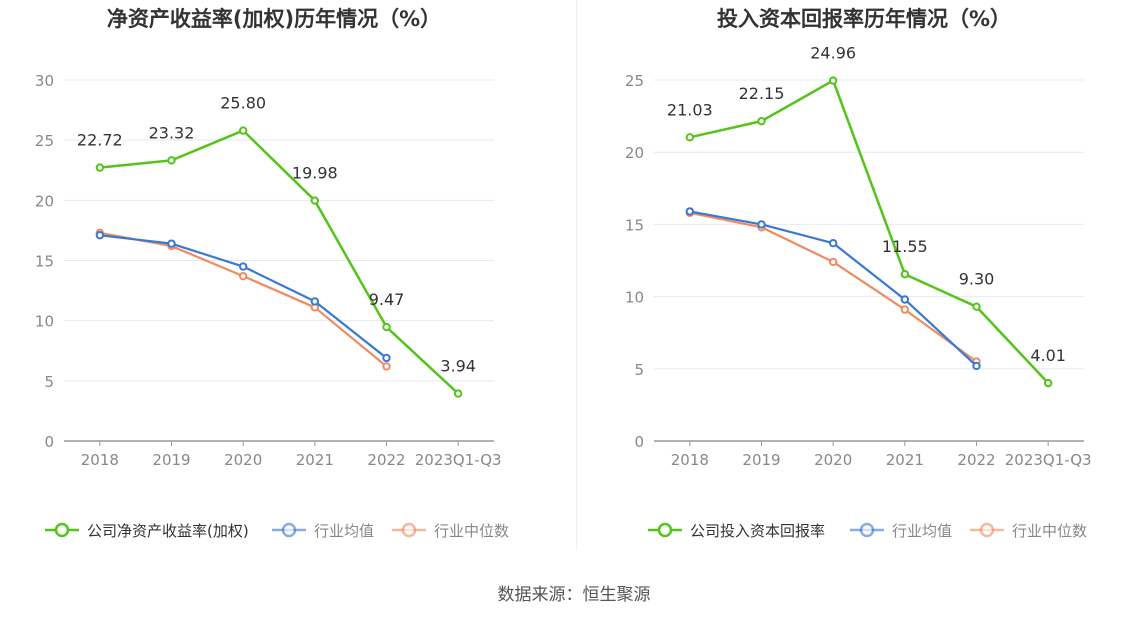 The height and width of the screenshot is (619, 1148). Describe the element at coordinates (387, 299) in the screenshot. I see `data-label: 9.47` at that location.